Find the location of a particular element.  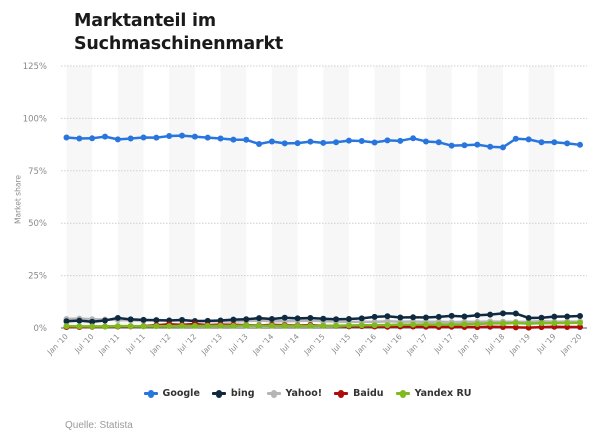

legend-item: Baidu is located at coordinates (359, 393).